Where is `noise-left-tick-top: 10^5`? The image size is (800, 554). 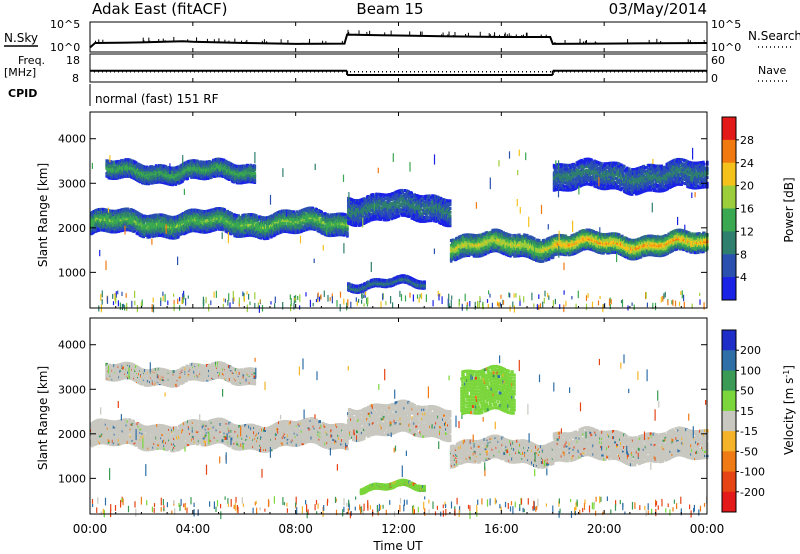 noise-left-tick-top: 10^5 is located at coordinates (65, 24).